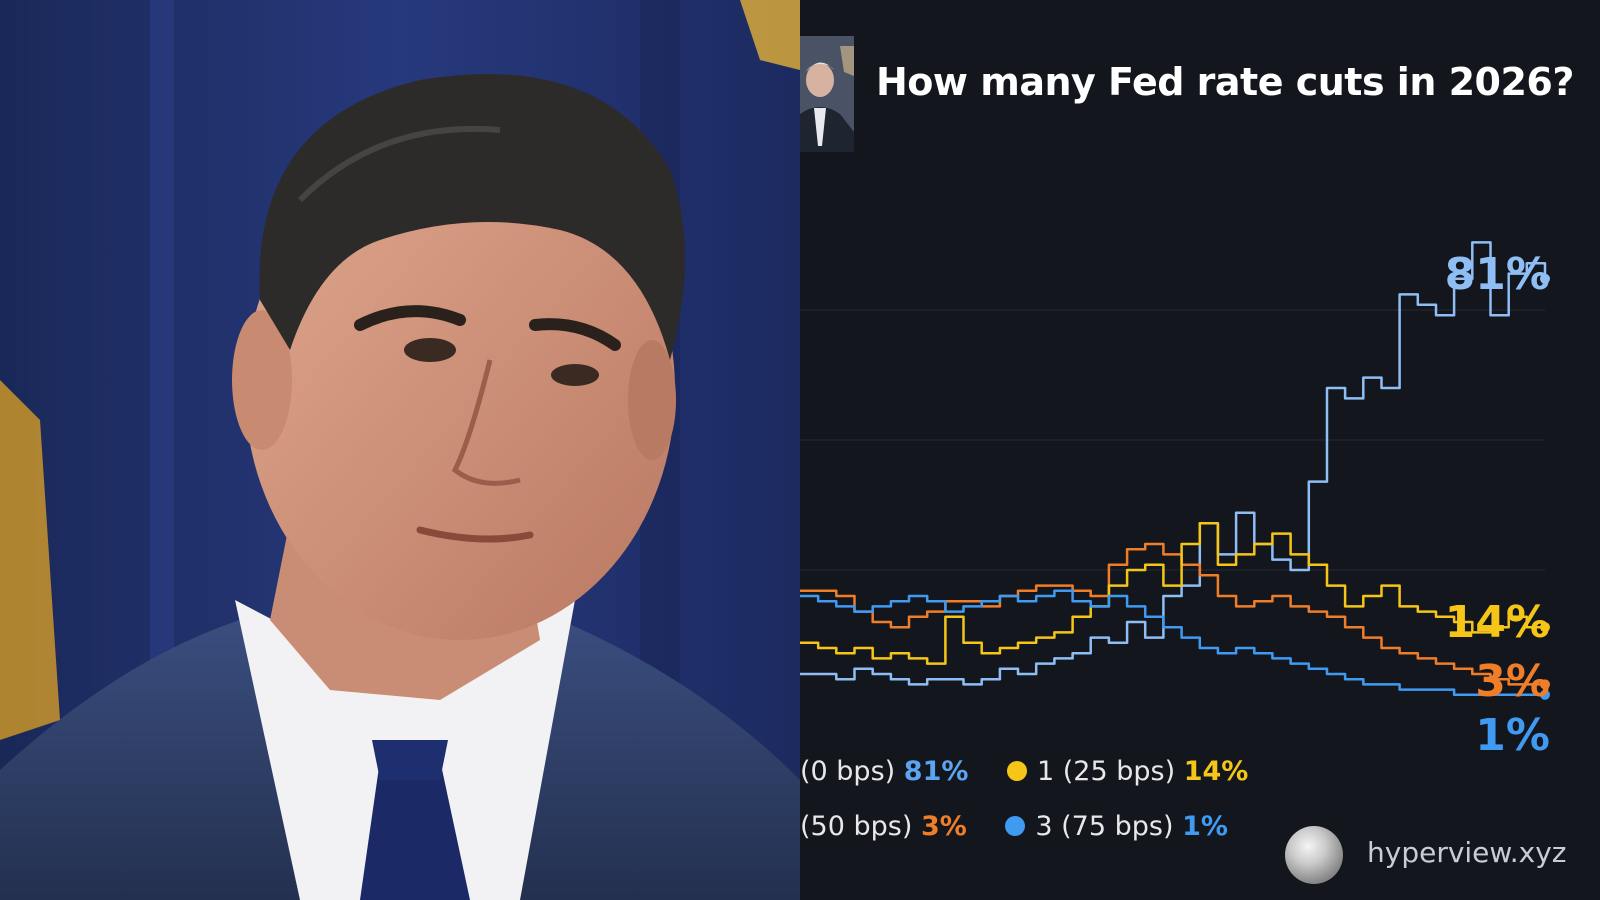 This screenshot has width=1600, height=900. I want to click on legend-dot-75bps, so click(1015, 825).